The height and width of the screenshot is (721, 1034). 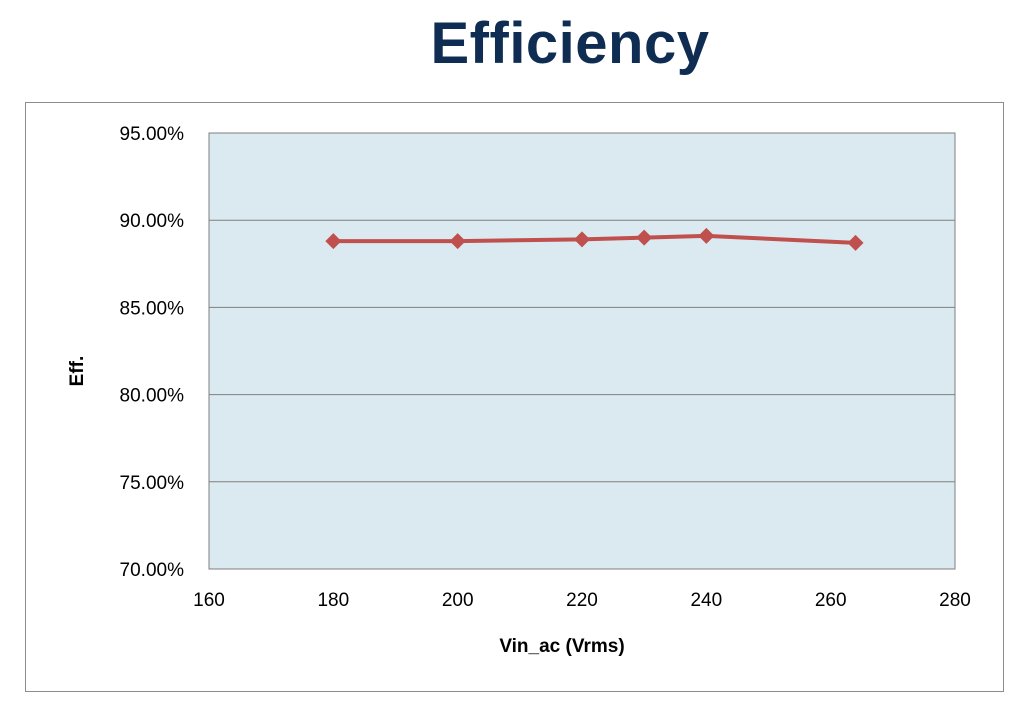 What do you see at coordinates (152, 483) in the screenshot?
I see `y-tick-label: 75.00%` at bounding box center [152, 483].